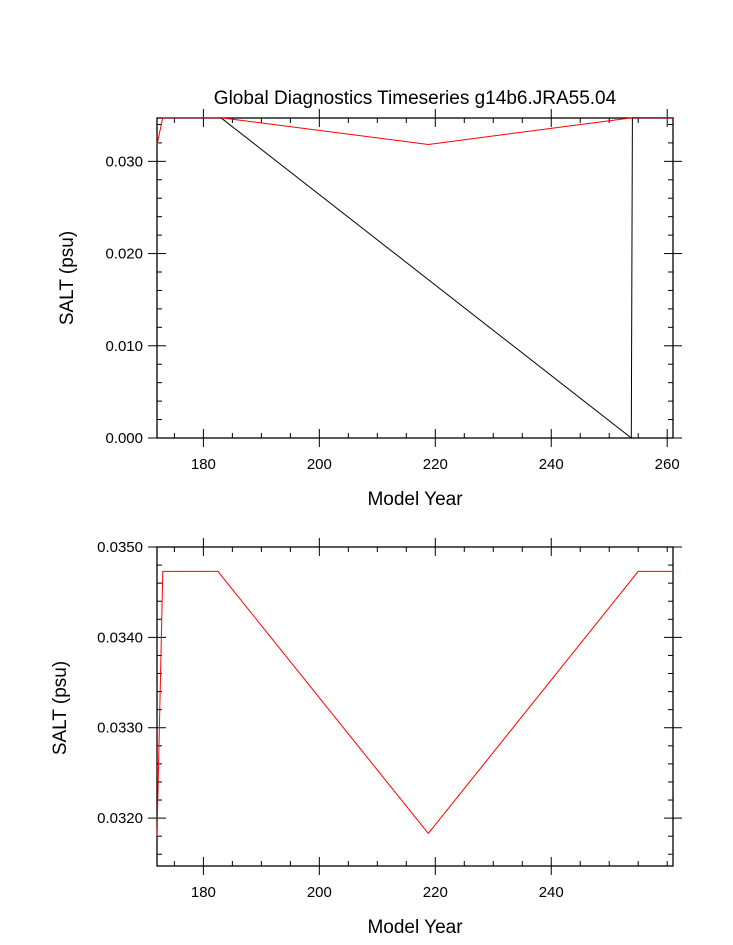  What do you see at coordinates (120, 728) in the screenshot?
I see `bottom-y-tick-label: 0.0330` at bounding box center [120, 728].